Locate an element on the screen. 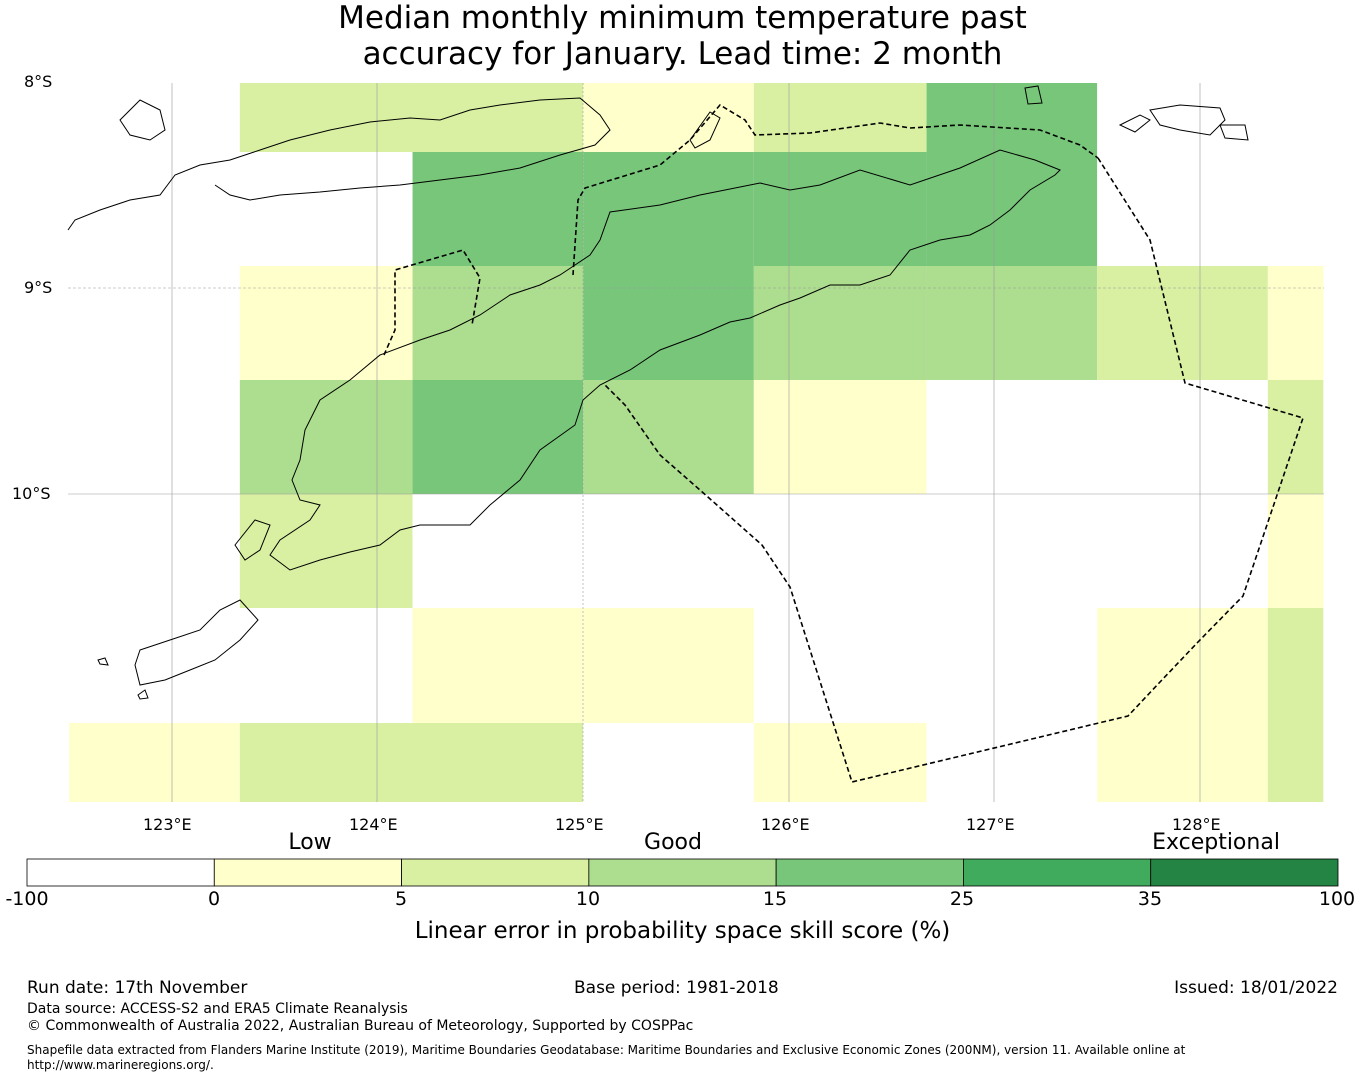 The image size is (1365, 1080). grid-cell-r4-c1 is located at coordinates (326, 551).